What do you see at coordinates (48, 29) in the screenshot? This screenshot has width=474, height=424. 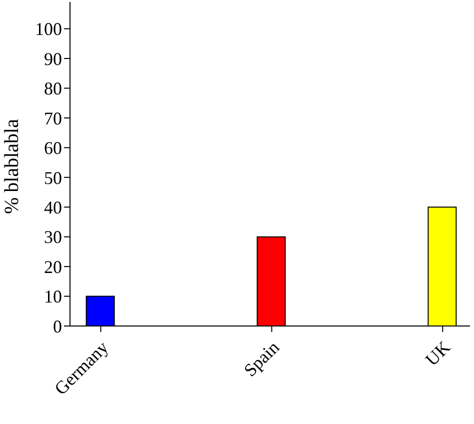 I see `y-tick-label: 100` at bounding box center [48, 29].